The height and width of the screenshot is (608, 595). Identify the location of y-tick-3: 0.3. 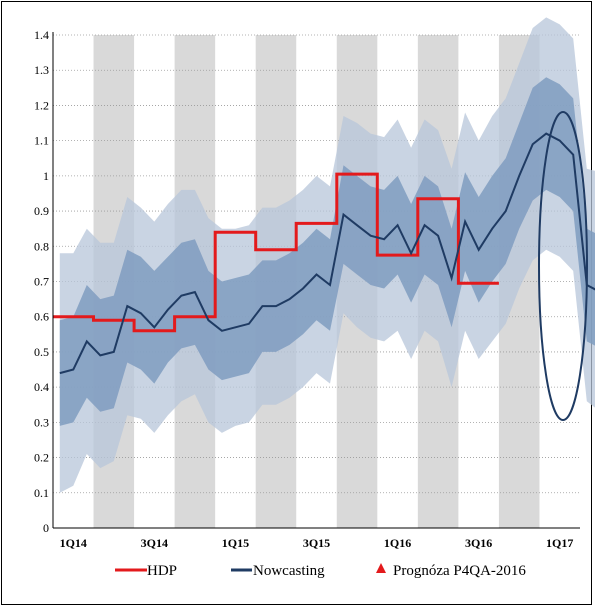
(41, 422).